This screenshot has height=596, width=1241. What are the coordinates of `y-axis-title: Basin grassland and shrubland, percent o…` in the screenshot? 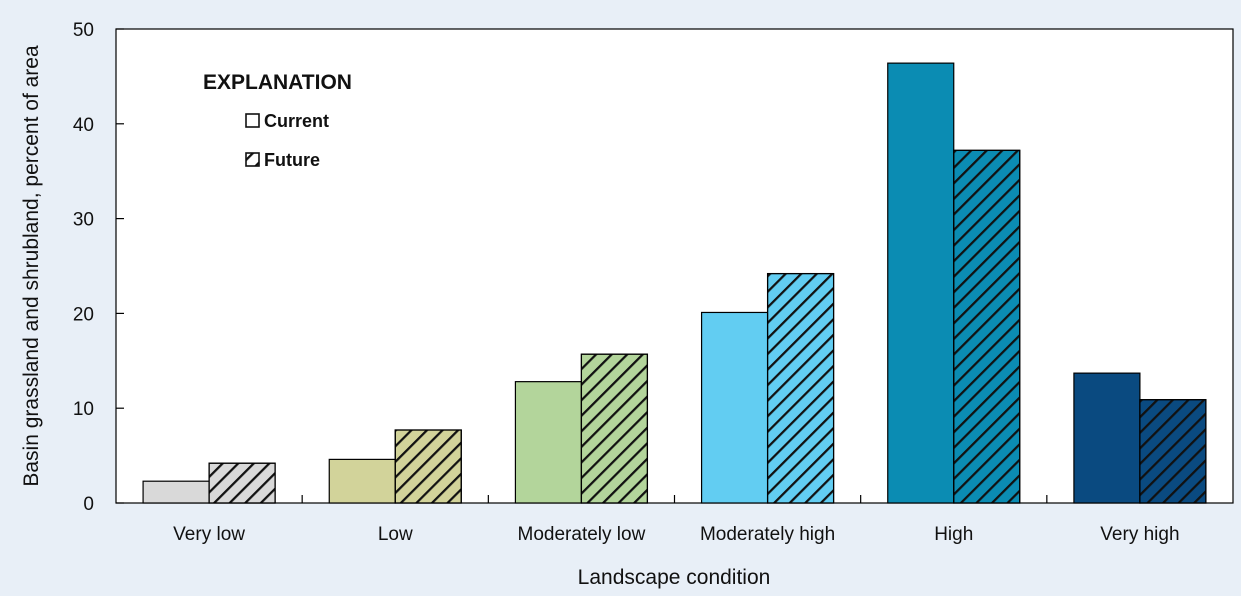 It's located at (31, 266).